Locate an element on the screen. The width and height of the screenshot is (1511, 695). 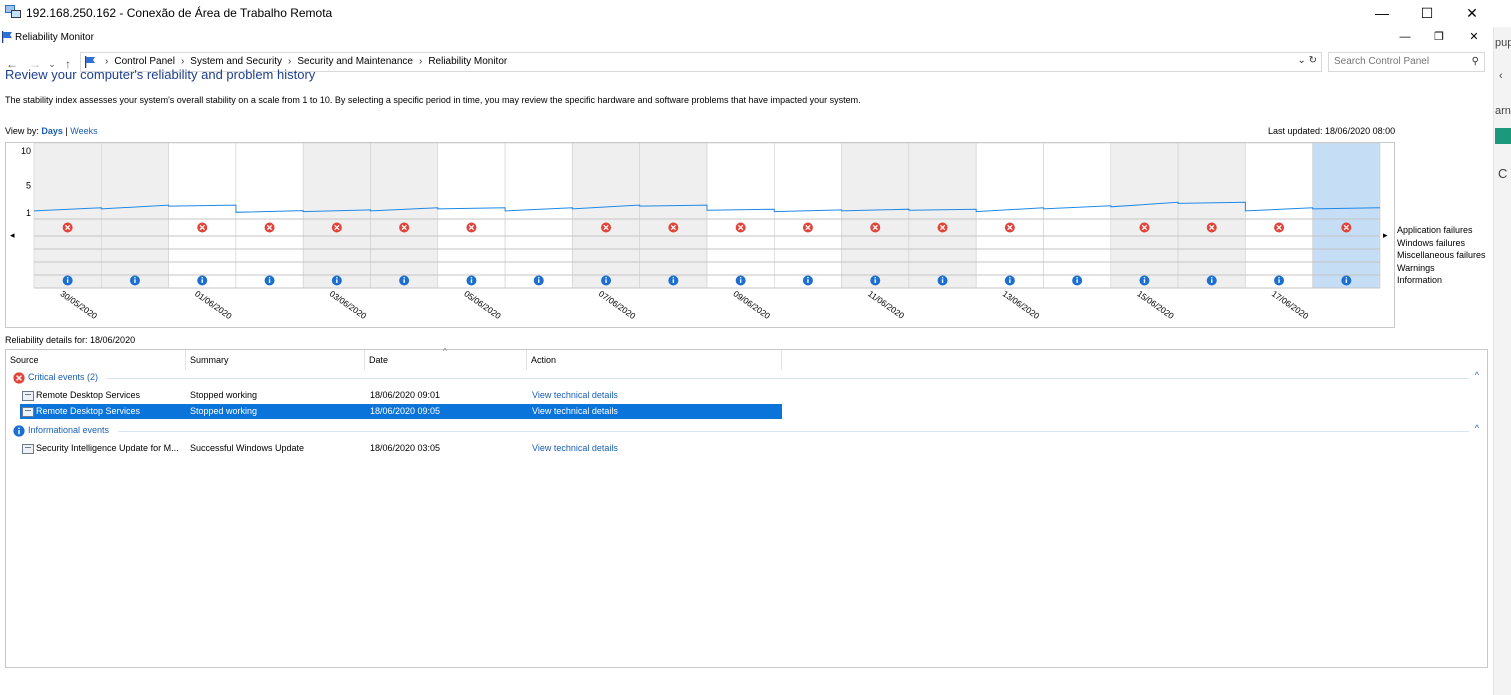
sort-indicator-icon: ^ is located at coordinates (445, 351).